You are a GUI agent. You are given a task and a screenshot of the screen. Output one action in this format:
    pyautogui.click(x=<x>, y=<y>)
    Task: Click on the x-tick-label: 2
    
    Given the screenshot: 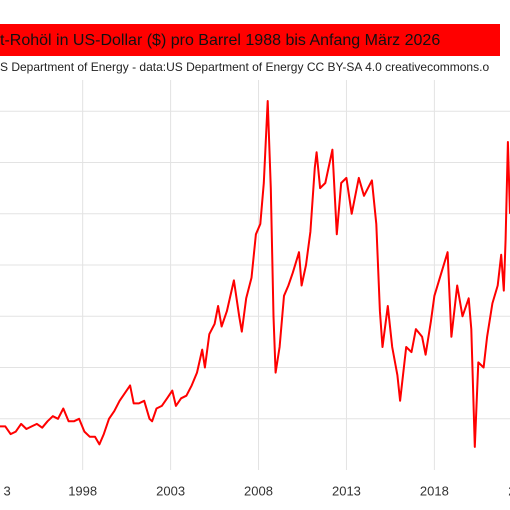 What is the action you would take?
    pyautogui.click(x=509, y=490)
    